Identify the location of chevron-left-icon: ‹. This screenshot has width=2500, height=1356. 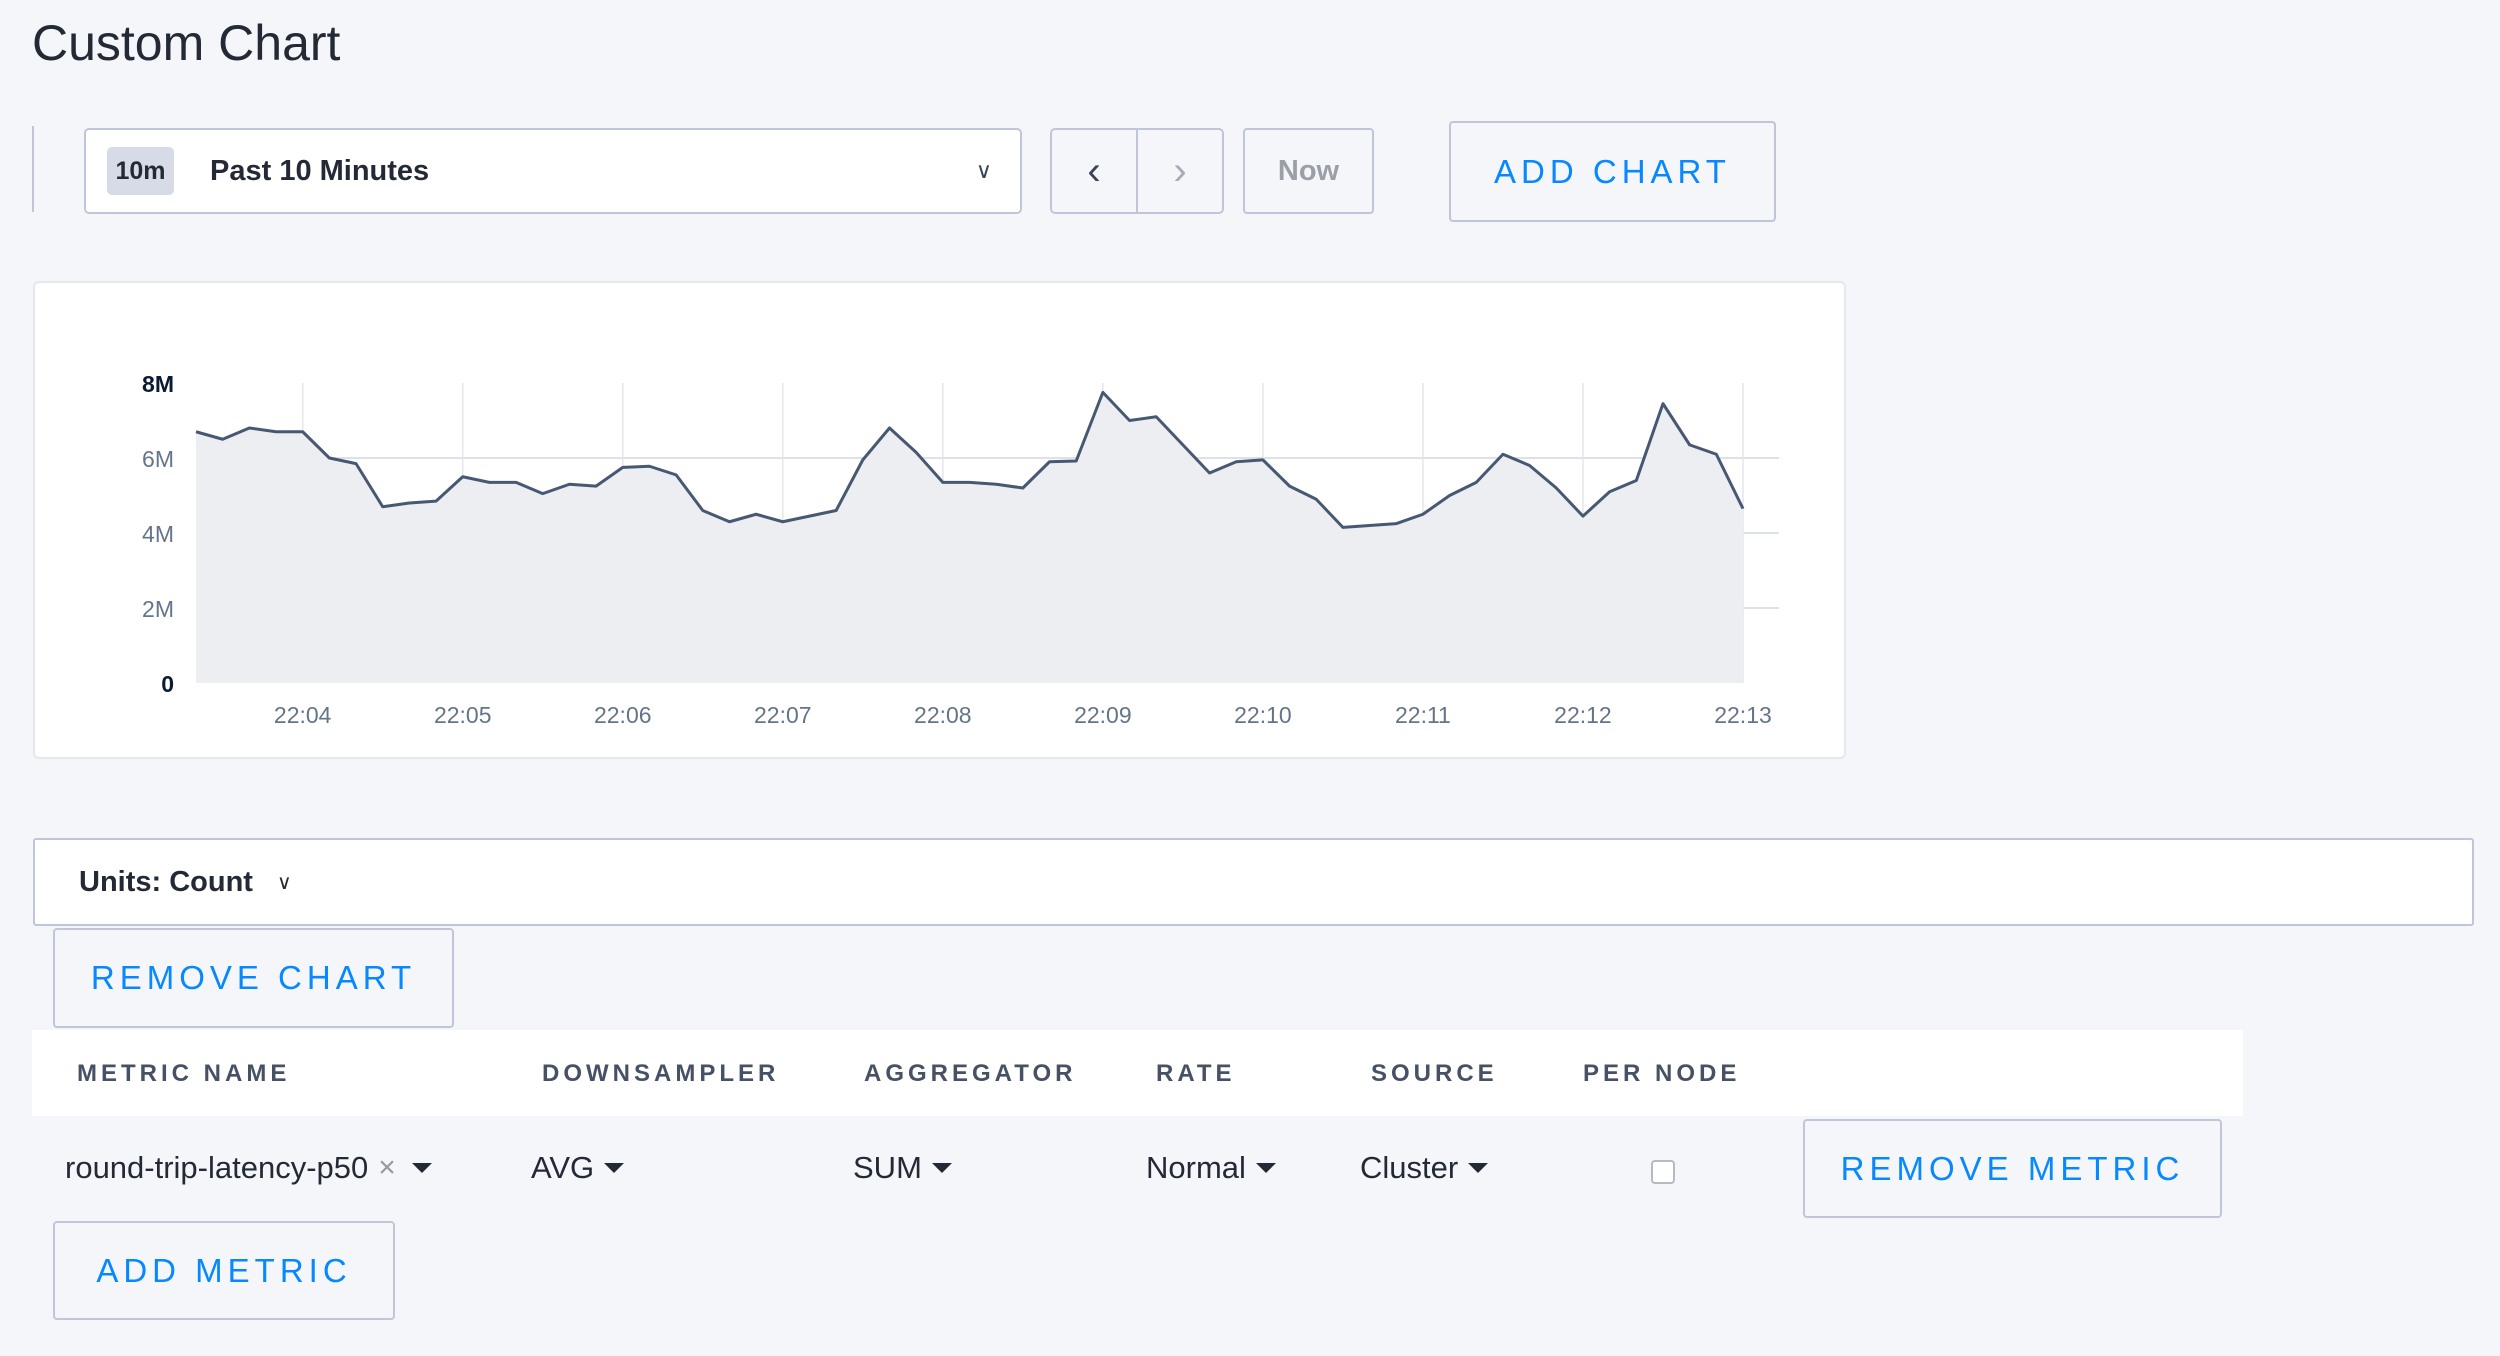
(1094, 170).